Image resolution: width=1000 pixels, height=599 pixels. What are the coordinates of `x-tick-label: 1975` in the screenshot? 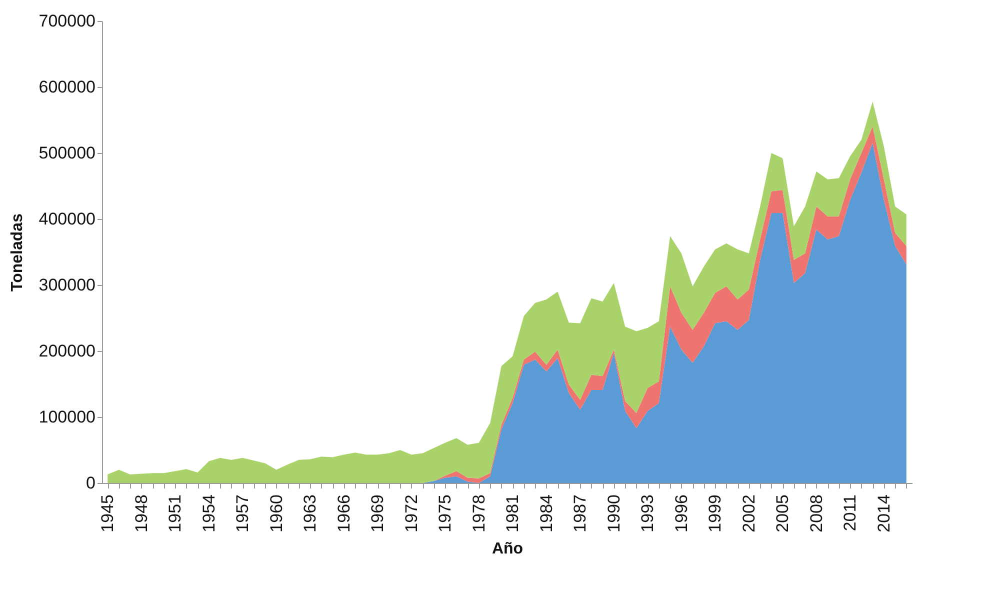 It's located at (445, 513).